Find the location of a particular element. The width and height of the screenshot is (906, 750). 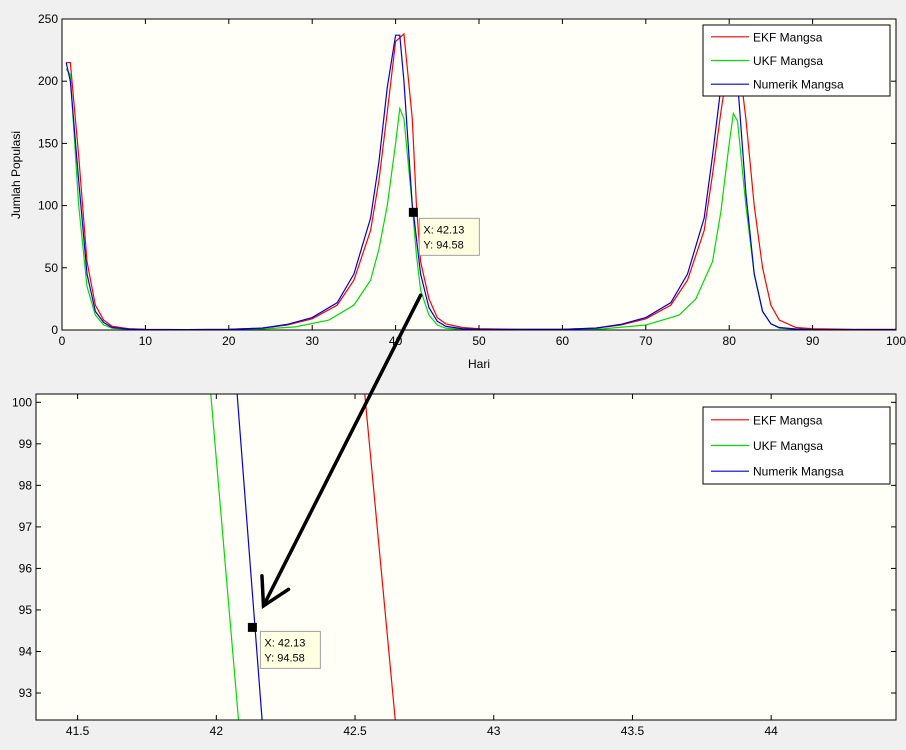

top-chart-y-axis-label: Jumlah Populasi is located at coordinates (16, 175).